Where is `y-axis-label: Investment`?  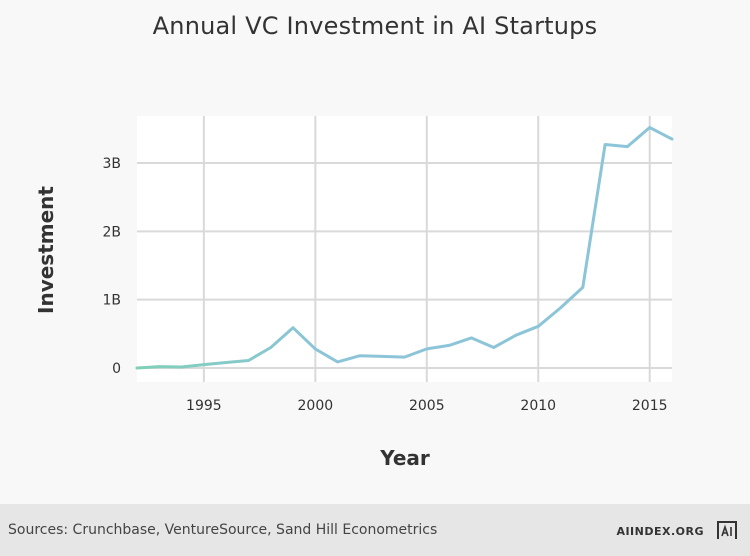 y-axis-label: Investment is located at coordinates (46, 250).